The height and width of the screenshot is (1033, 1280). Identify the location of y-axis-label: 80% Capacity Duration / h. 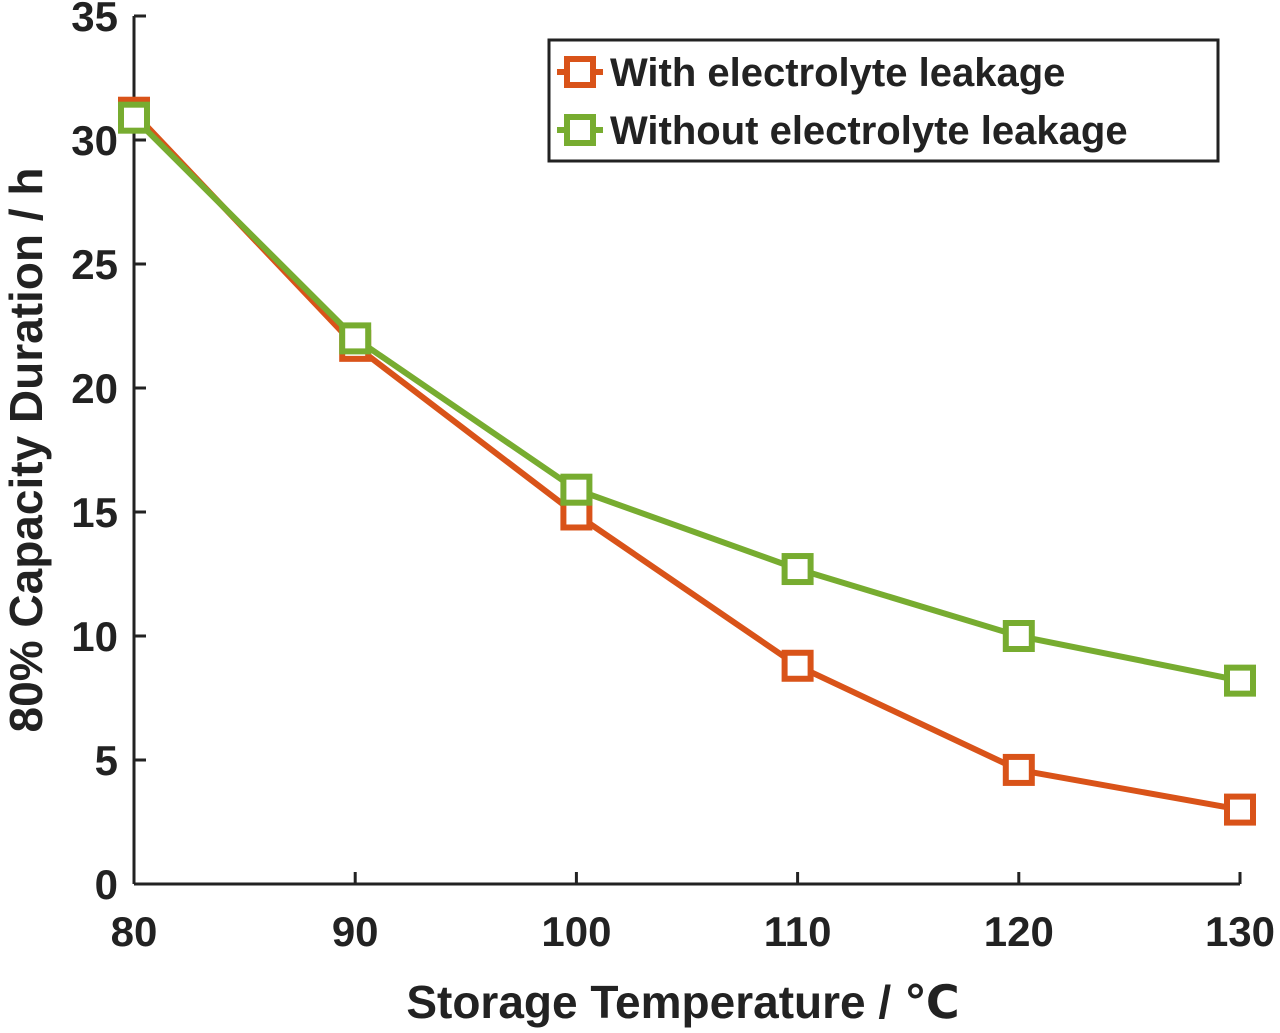
(26, 450).